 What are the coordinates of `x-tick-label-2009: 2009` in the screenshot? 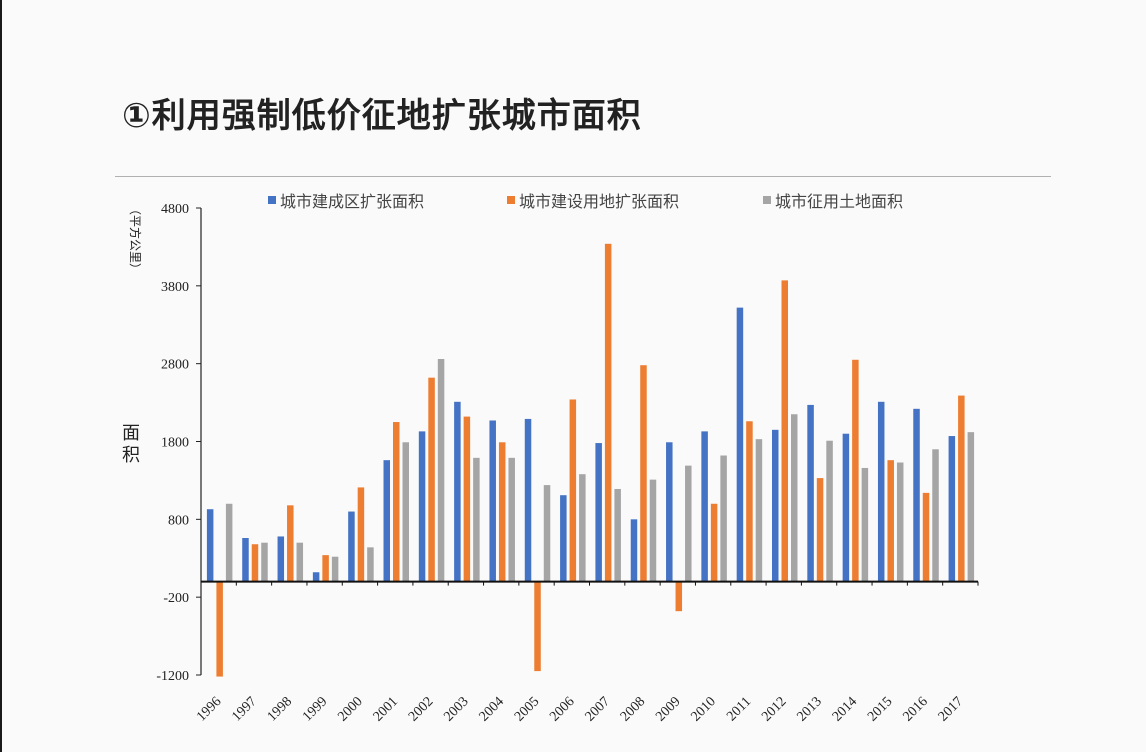 It's located at (668, 709).